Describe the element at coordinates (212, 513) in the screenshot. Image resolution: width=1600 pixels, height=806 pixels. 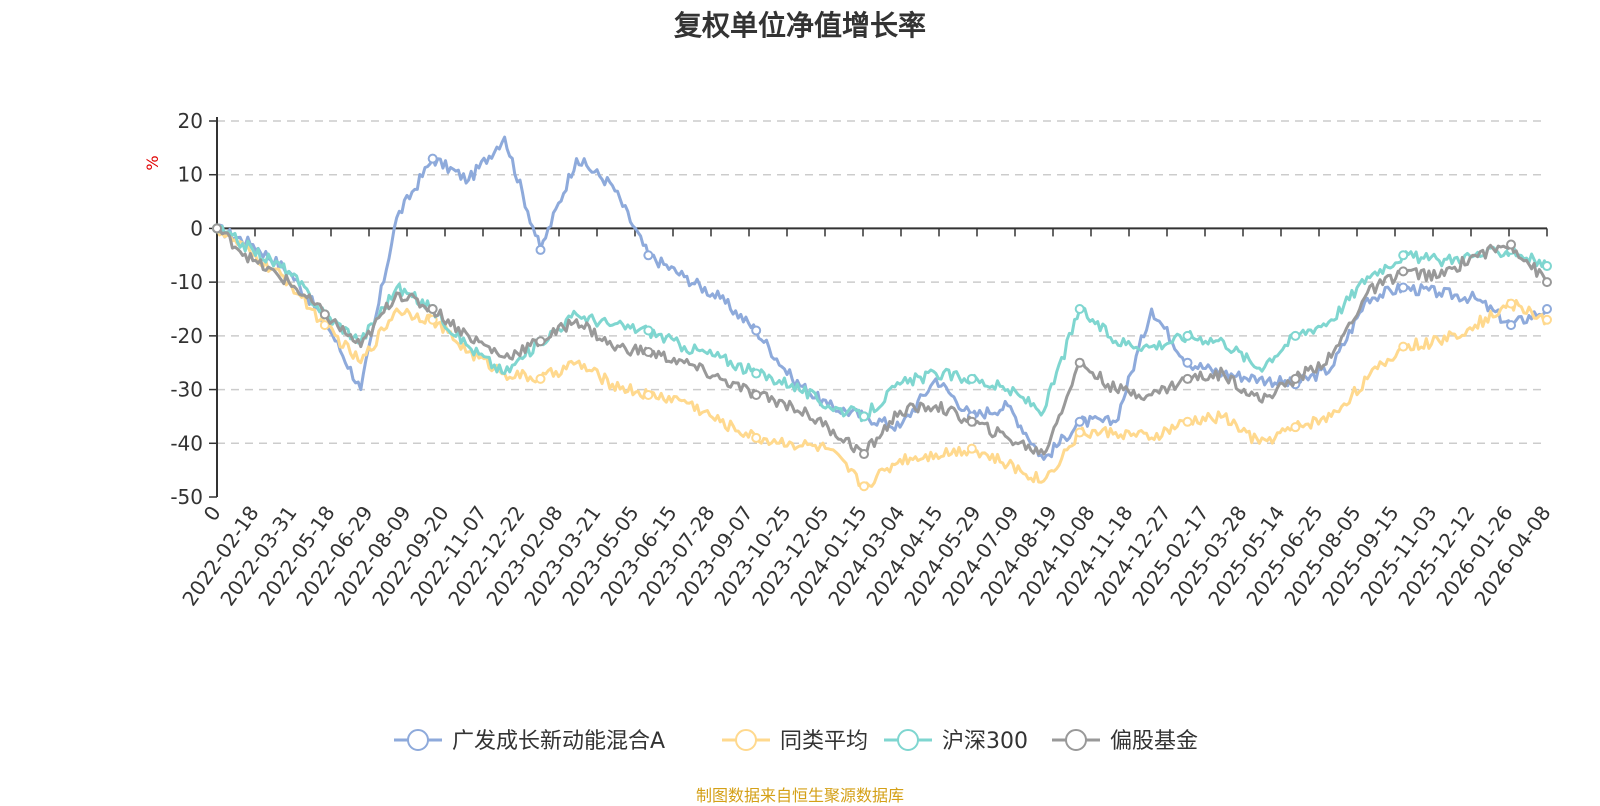
I see `x-tick-label: 0` at that location.